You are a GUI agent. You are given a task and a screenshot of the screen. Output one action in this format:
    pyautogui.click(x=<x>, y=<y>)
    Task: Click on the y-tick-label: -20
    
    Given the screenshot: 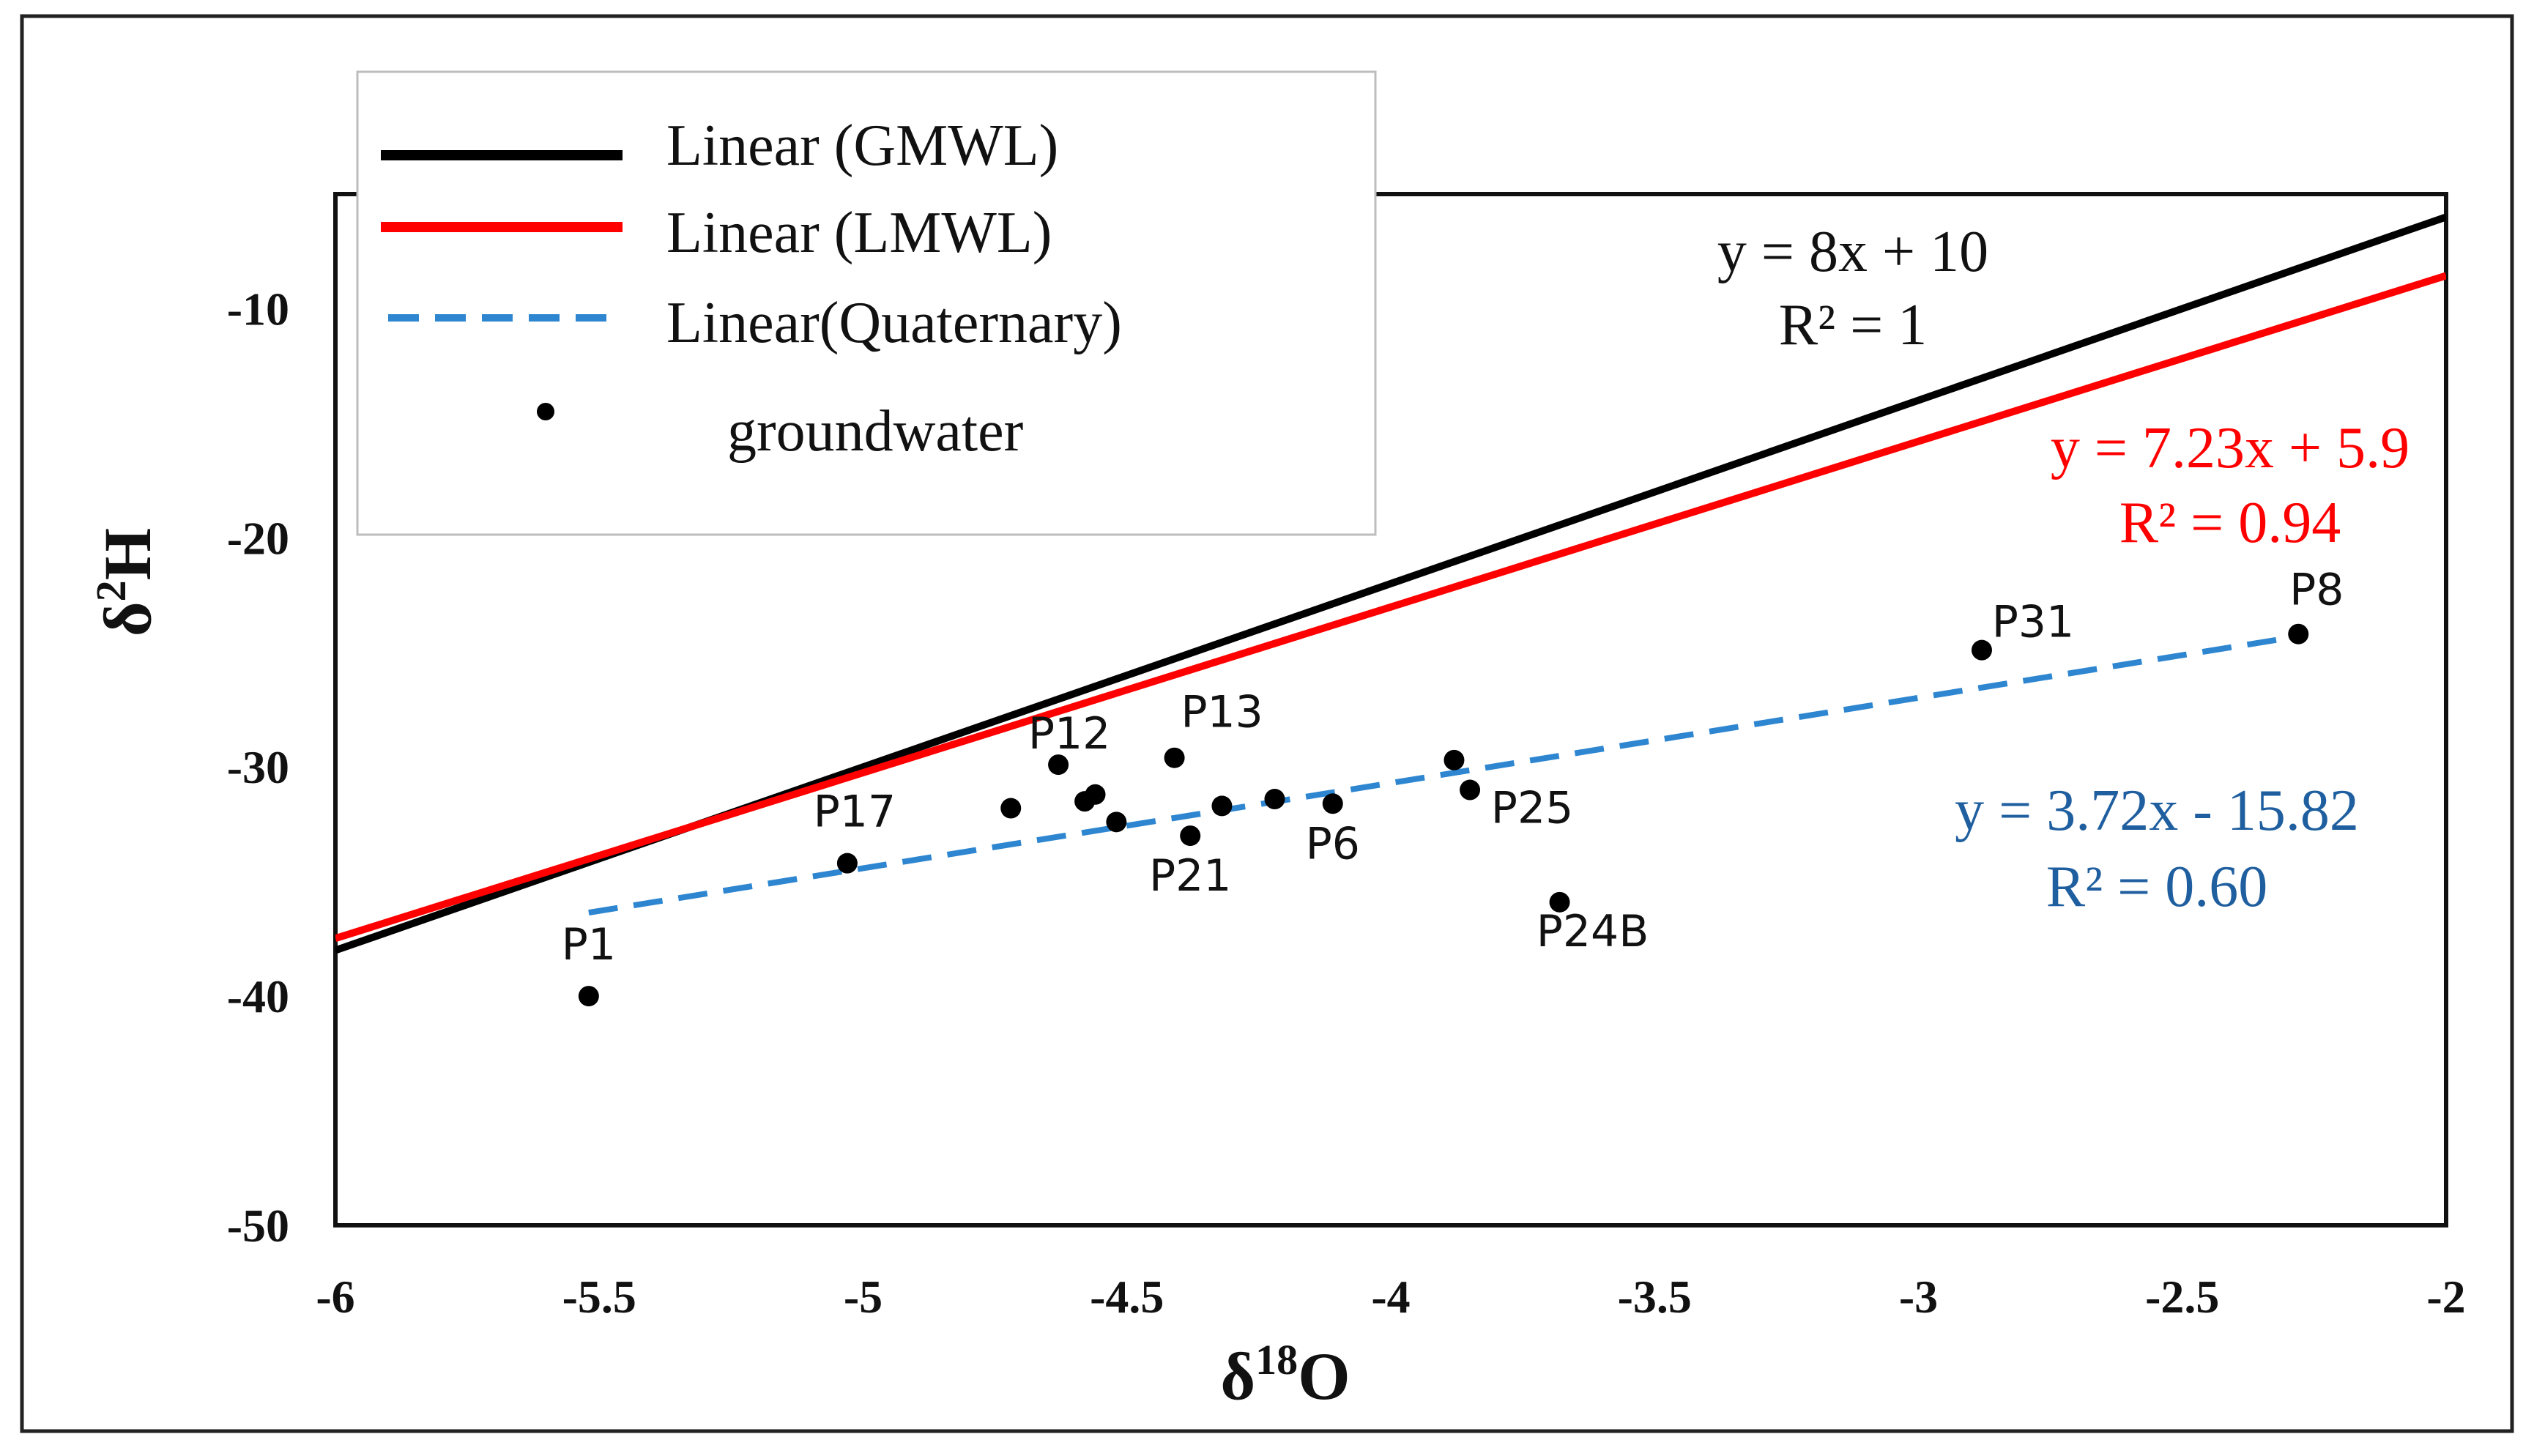 What is the action you would take?
    pyautogui.click(x=258, y=538)
    